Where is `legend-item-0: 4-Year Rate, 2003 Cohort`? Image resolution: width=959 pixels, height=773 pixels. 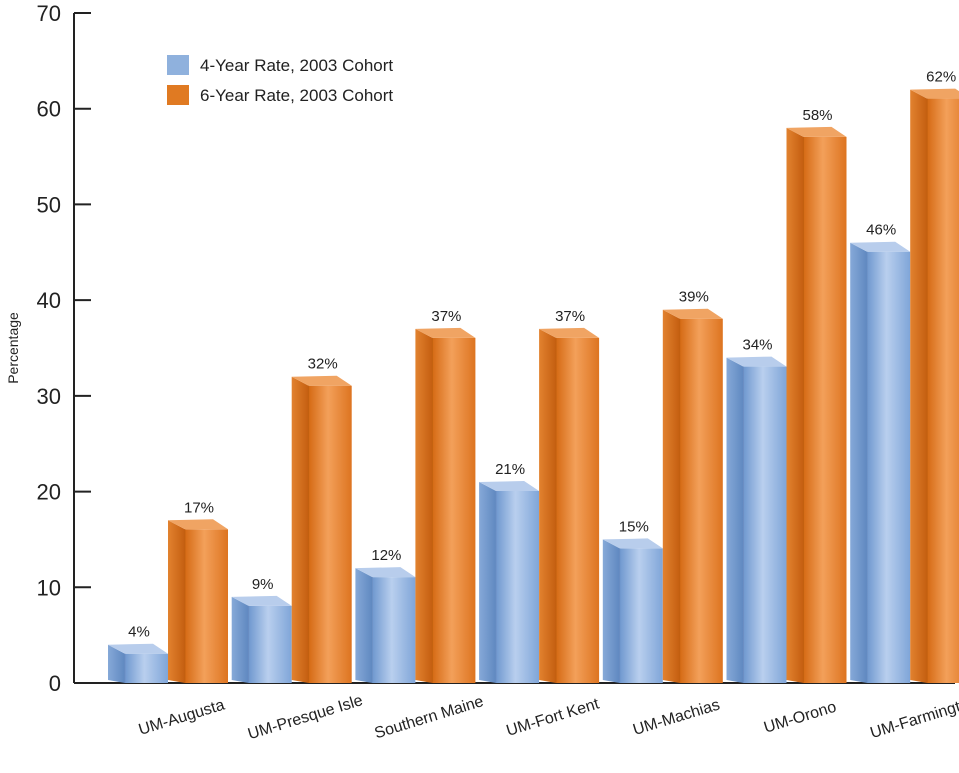 legend-item-0: 4-Year Rate, 2003 Cohort is located at coordinates (280, 65).